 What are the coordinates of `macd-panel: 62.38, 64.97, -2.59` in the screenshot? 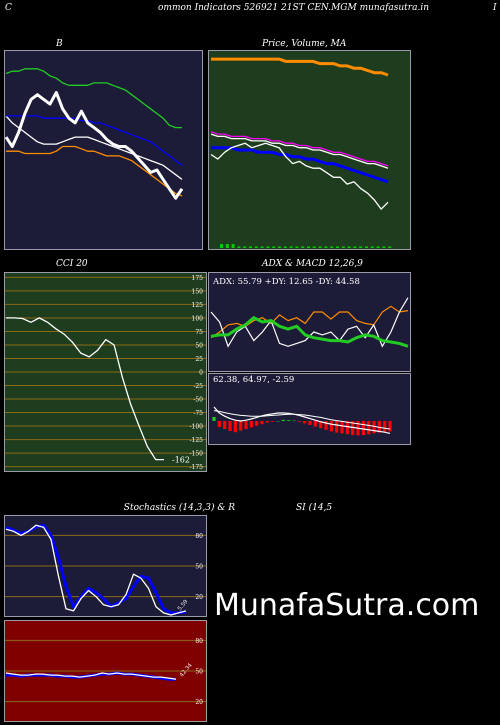 It's located at (309, 409).